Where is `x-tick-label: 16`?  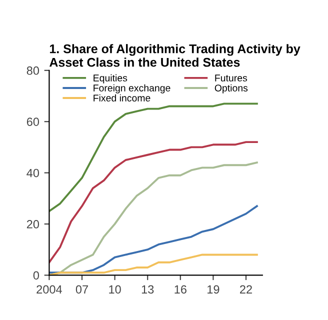
x-tick-label: 16 is located at coordinates (180, 289).